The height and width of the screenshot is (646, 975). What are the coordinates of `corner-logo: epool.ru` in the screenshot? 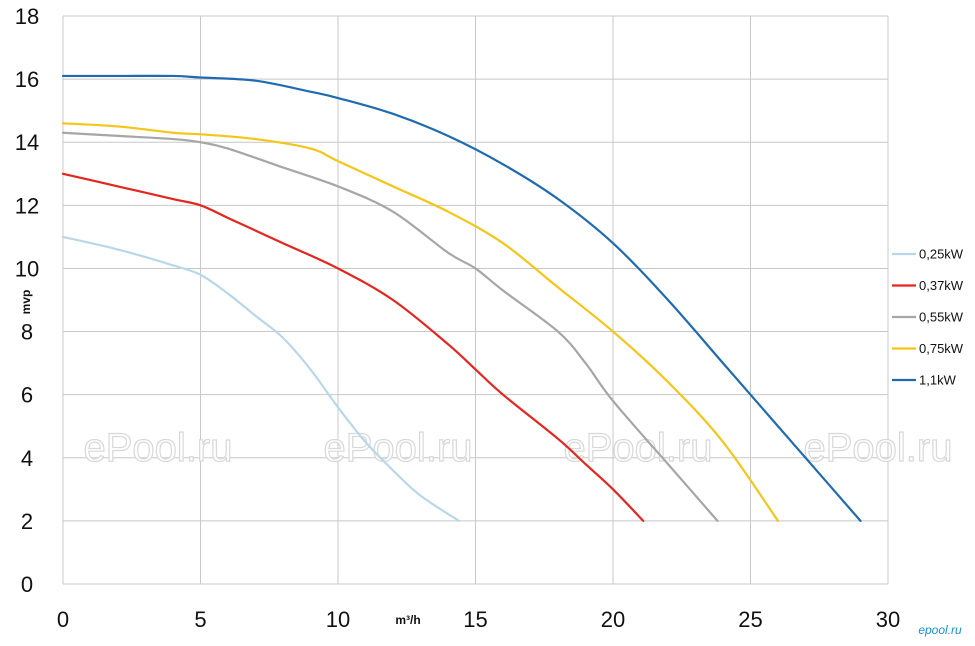 It's located at (940, 630).